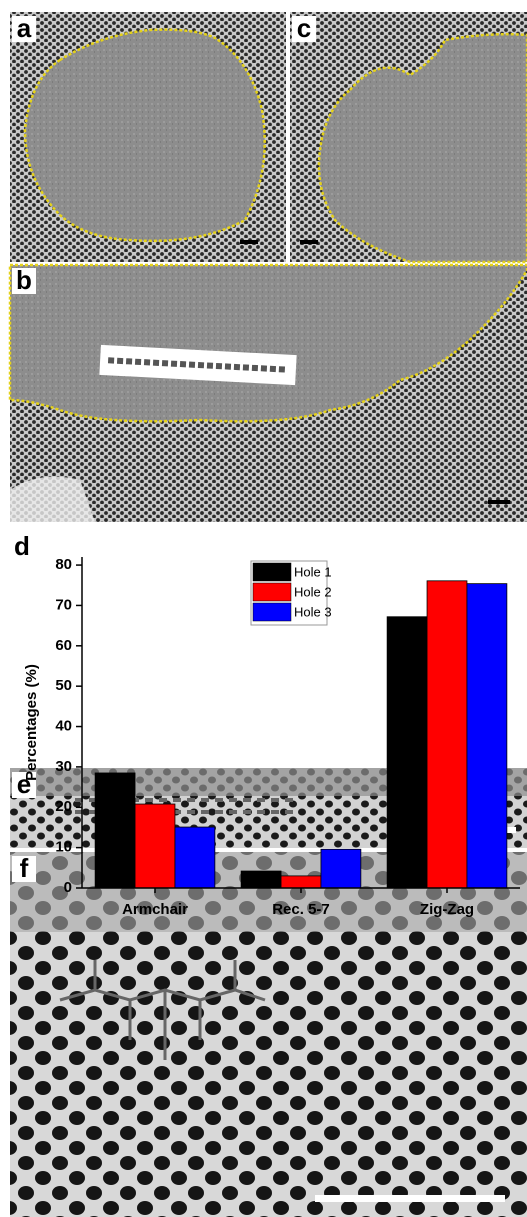 The height and width of the screenshot is (1217, 527). I want to click on legend-label: Hole 3, so click(313, 611).